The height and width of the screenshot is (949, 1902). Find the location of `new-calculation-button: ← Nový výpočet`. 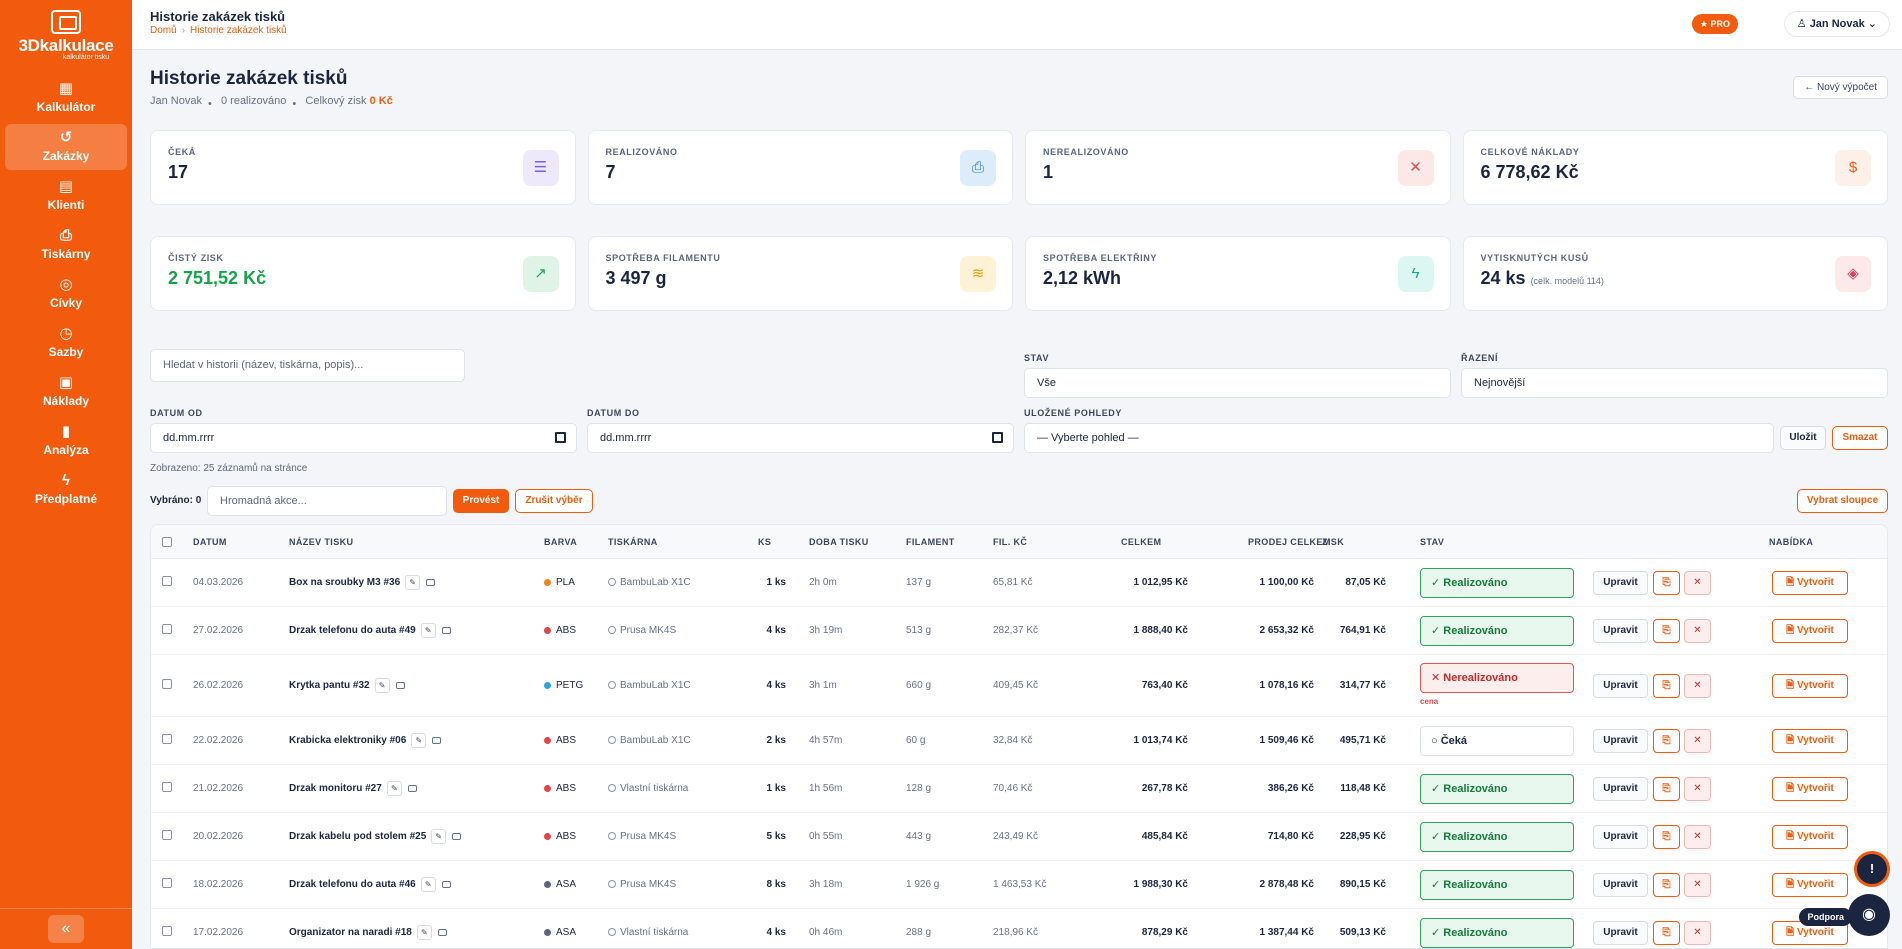

new-calculation-button: ← Nový výpočet is located at coordinates (1840, 87).